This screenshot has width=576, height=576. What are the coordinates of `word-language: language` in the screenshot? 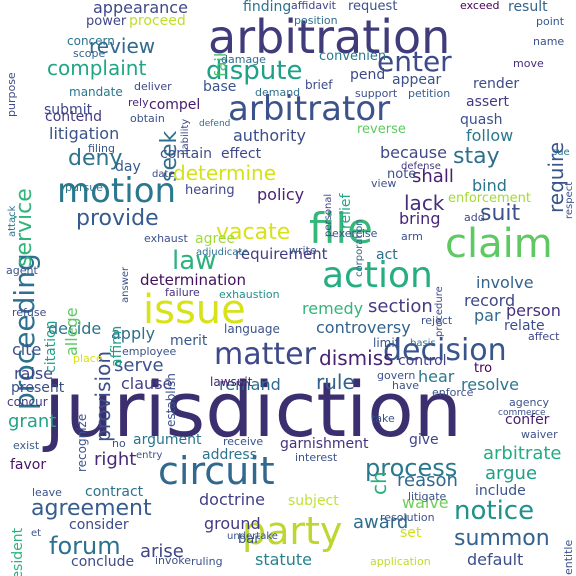 It's located at (252, 329).